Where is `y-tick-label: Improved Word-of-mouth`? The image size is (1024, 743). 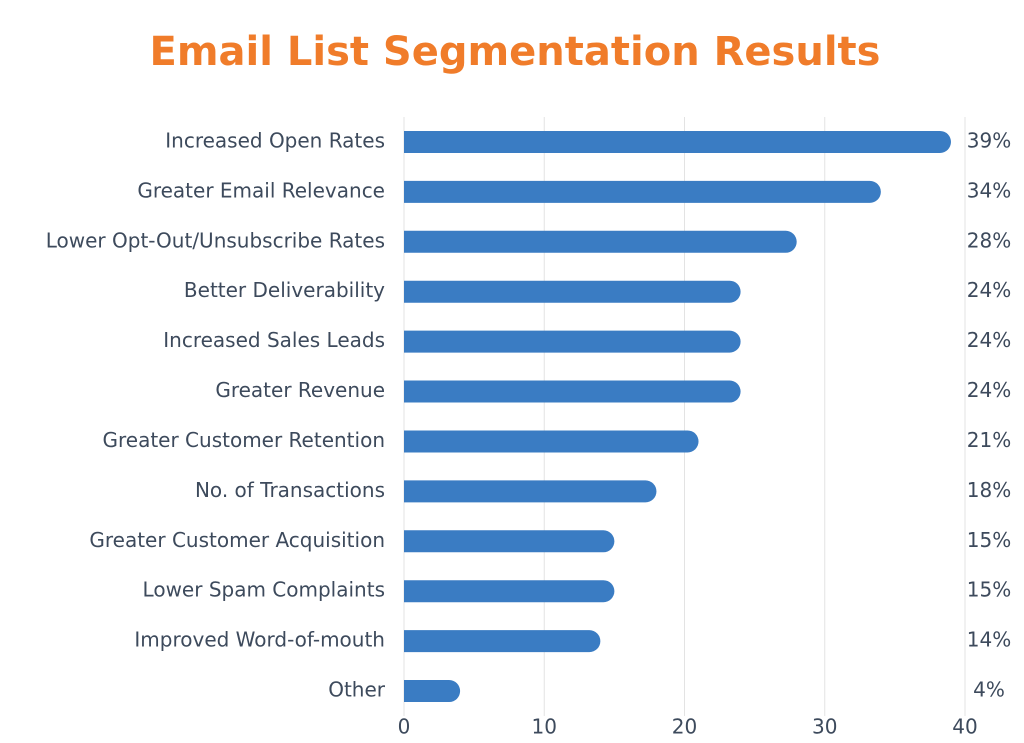
y-tick-label: Improved Word-of-mouth is located at coordinates (259, 640).